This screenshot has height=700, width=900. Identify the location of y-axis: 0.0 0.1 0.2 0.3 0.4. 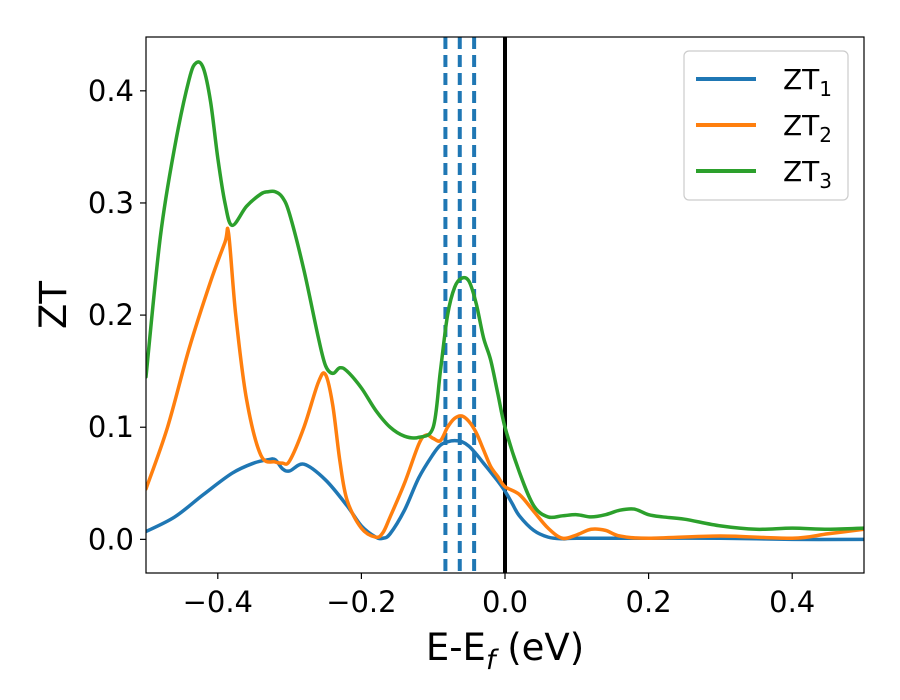
(117, 315).